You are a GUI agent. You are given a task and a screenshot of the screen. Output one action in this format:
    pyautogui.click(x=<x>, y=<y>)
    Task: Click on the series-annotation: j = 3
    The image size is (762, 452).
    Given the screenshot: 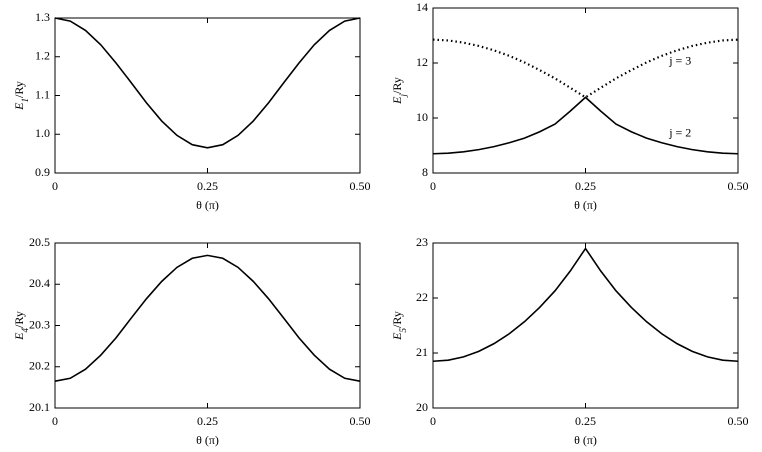 What is the action you would take?
    pyautogui.click(x=679, y=61)
    